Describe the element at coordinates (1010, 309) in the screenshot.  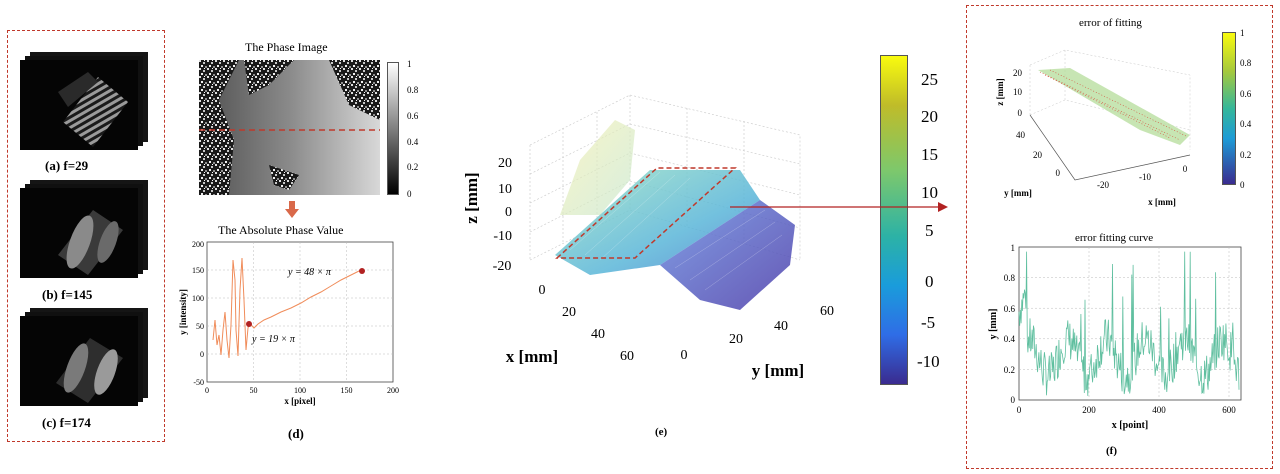
I see `fb-y-tick: 0.6` at that location.